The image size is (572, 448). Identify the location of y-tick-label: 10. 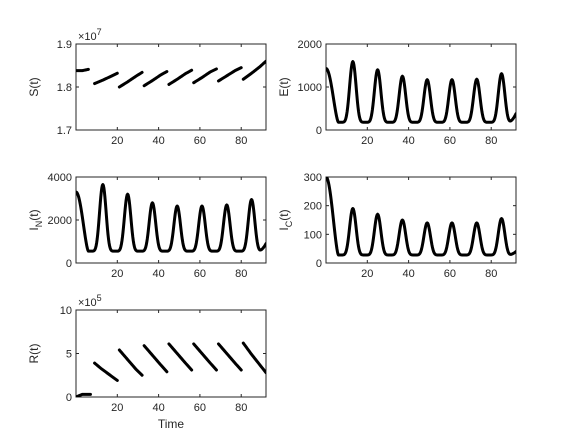
(66, 311).